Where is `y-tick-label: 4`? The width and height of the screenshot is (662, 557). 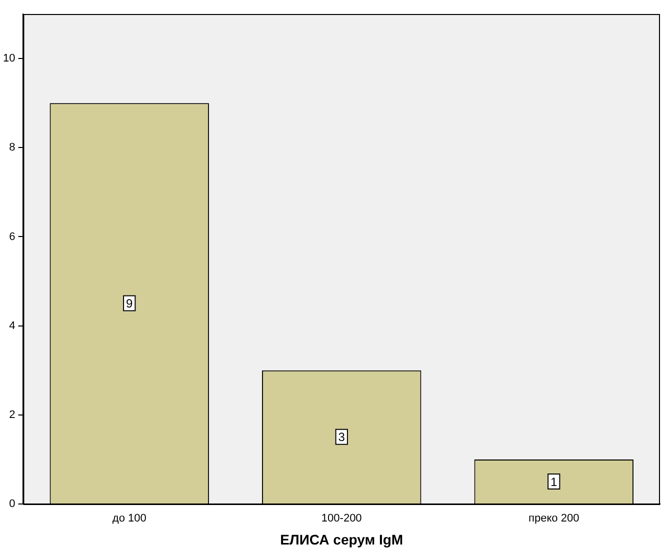 y-tick-label: 4 is located at coordinates (12, 326).